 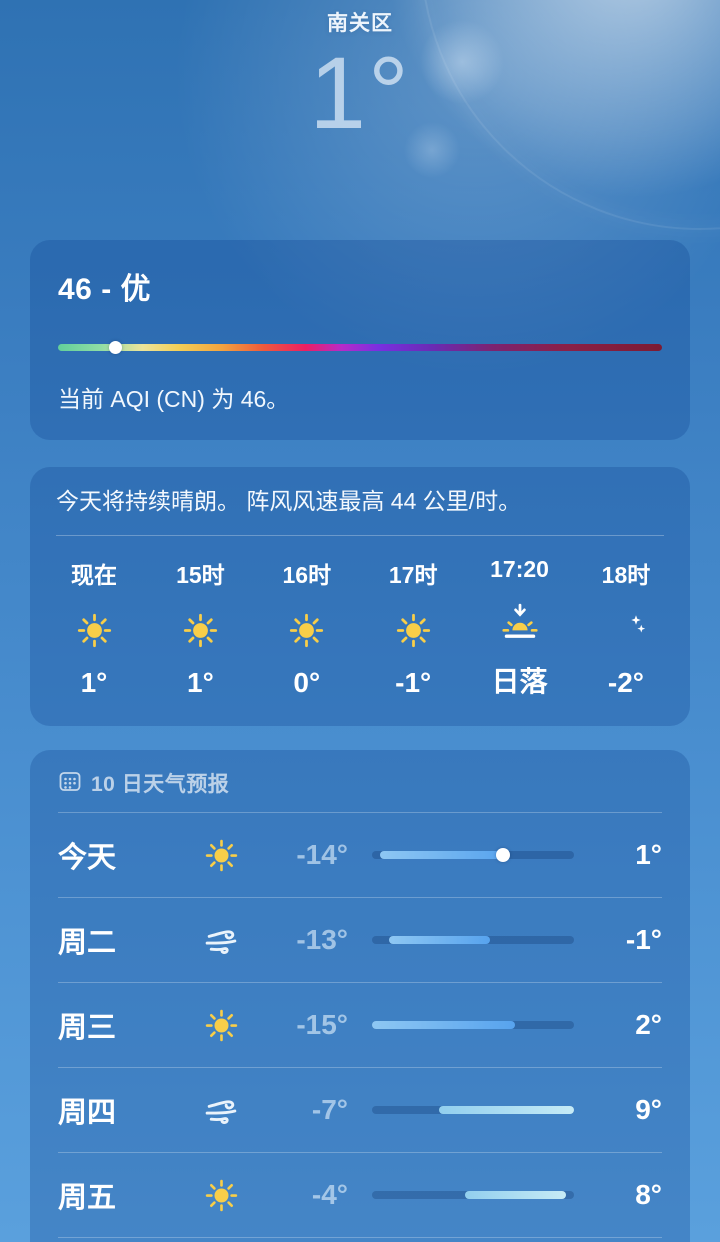 I want to click on high-temp: 9°, so click(x=648, y=1109).